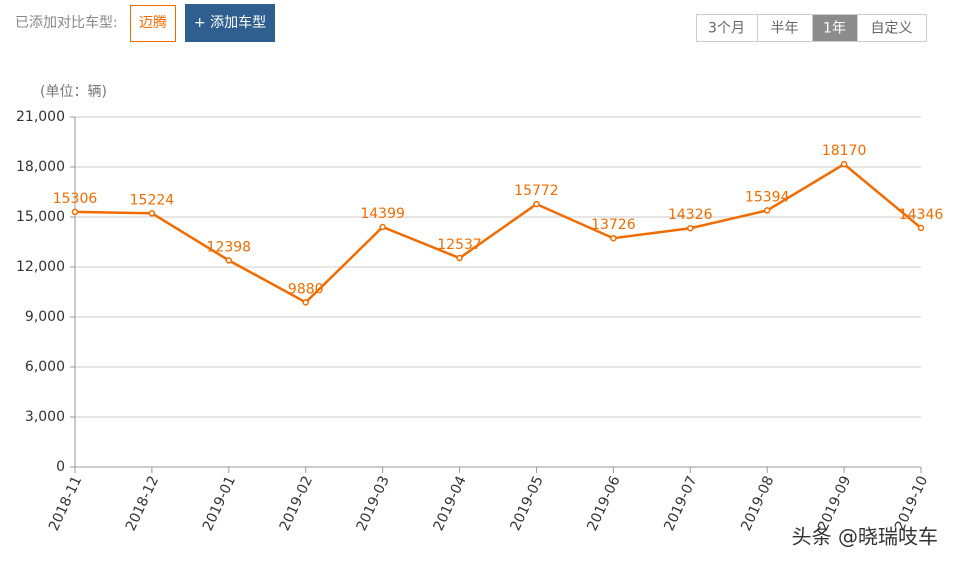 Image resolution: width=954 pixels, height=566 pixels. I want to click on y-tick-label: 15,000, so click(40, 217).